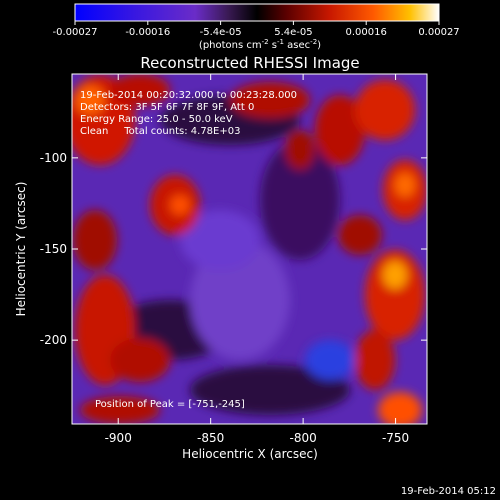 This screenshot has width=500, height=500. Describe the element at coordinates (156, 119) in the screenshot. I see `info-energy-range: Energy Range: 25.0 - 50.0 keV` at that location.